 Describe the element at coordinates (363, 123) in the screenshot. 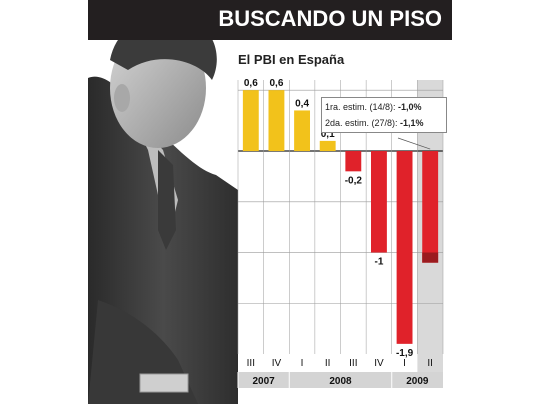

I see `estimate-2-label: 2da. estim. (27/8):` at that location.